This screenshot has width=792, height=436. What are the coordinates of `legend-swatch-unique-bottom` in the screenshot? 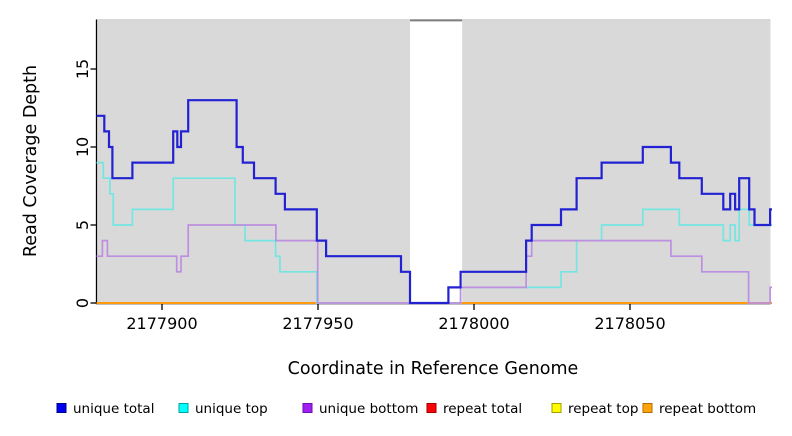 It's located at (307, 408).